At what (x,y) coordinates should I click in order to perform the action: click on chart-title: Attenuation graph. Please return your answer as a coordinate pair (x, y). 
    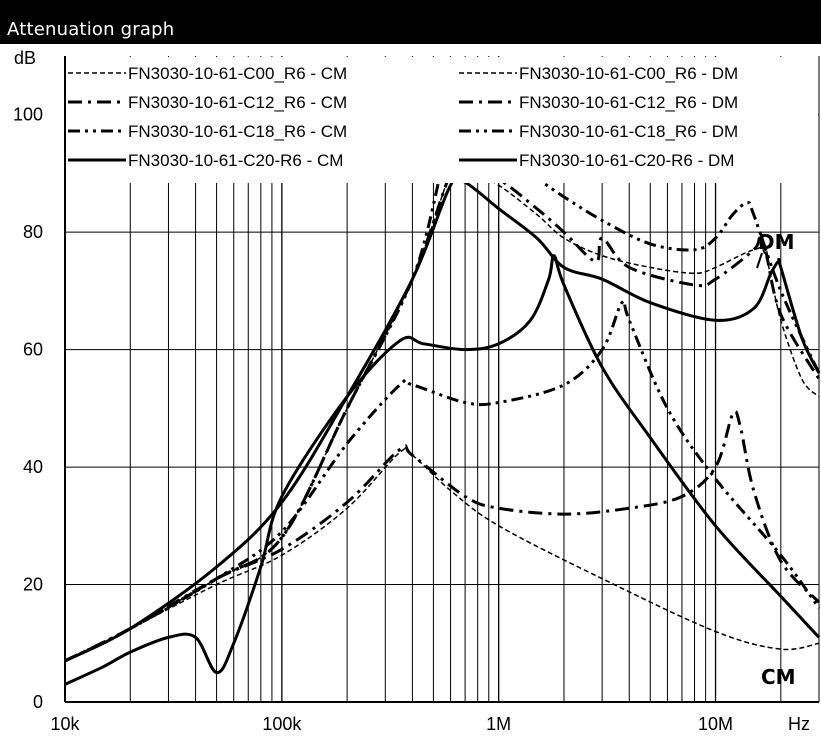
    Looking at the image, I should click on (91, 29).